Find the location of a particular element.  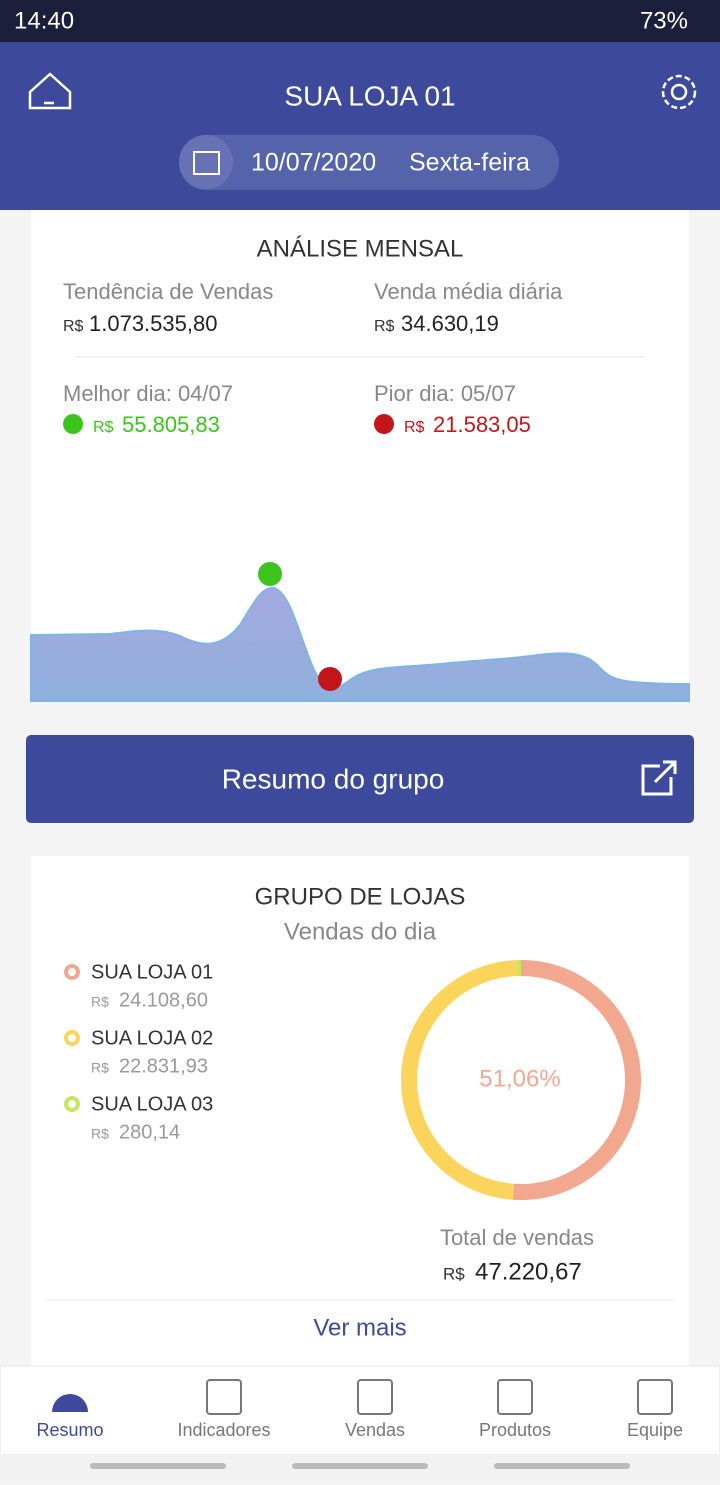

legend-value: 24.108,60 is located at coordinates (163, 1000).